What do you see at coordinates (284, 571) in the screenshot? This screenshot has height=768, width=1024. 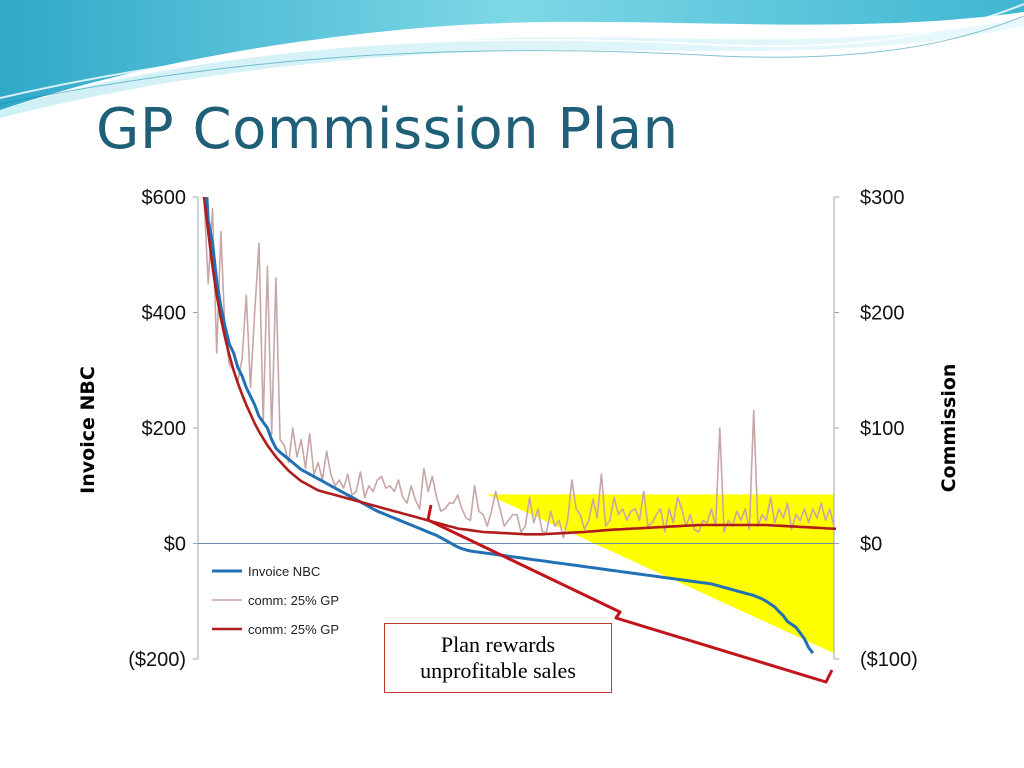 I see `legend-label: Invoice NBC` at bounding box center [284, 571].